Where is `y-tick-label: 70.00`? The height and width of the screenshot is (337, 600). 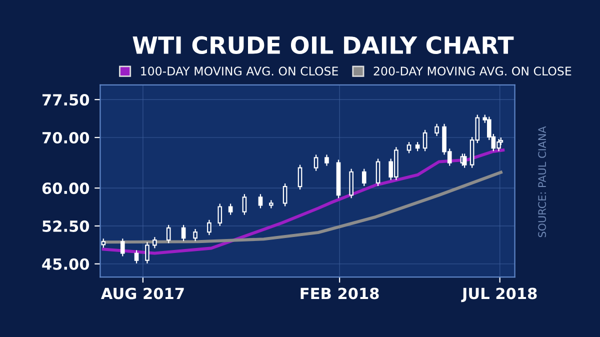
y-tick-label: 70.00 is located at coordinates (66, 138).